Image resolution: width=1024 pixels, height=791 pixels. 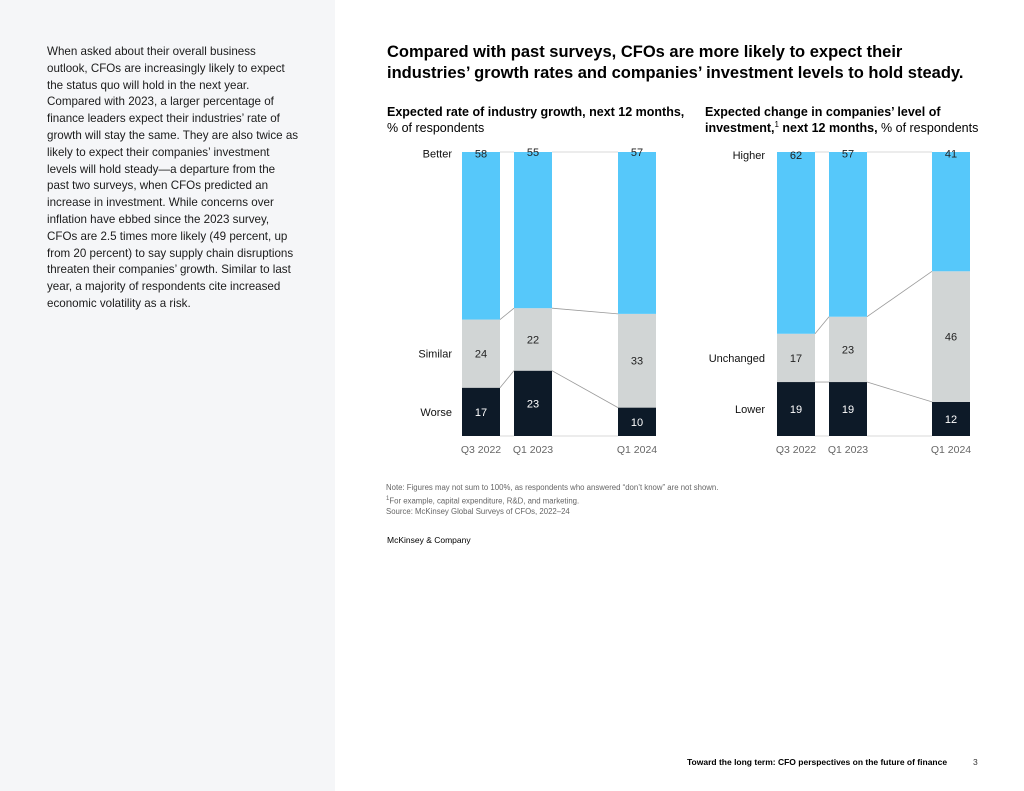 I want to click on bar-segment-similar-q1-2023, so click(x=533, y=339).